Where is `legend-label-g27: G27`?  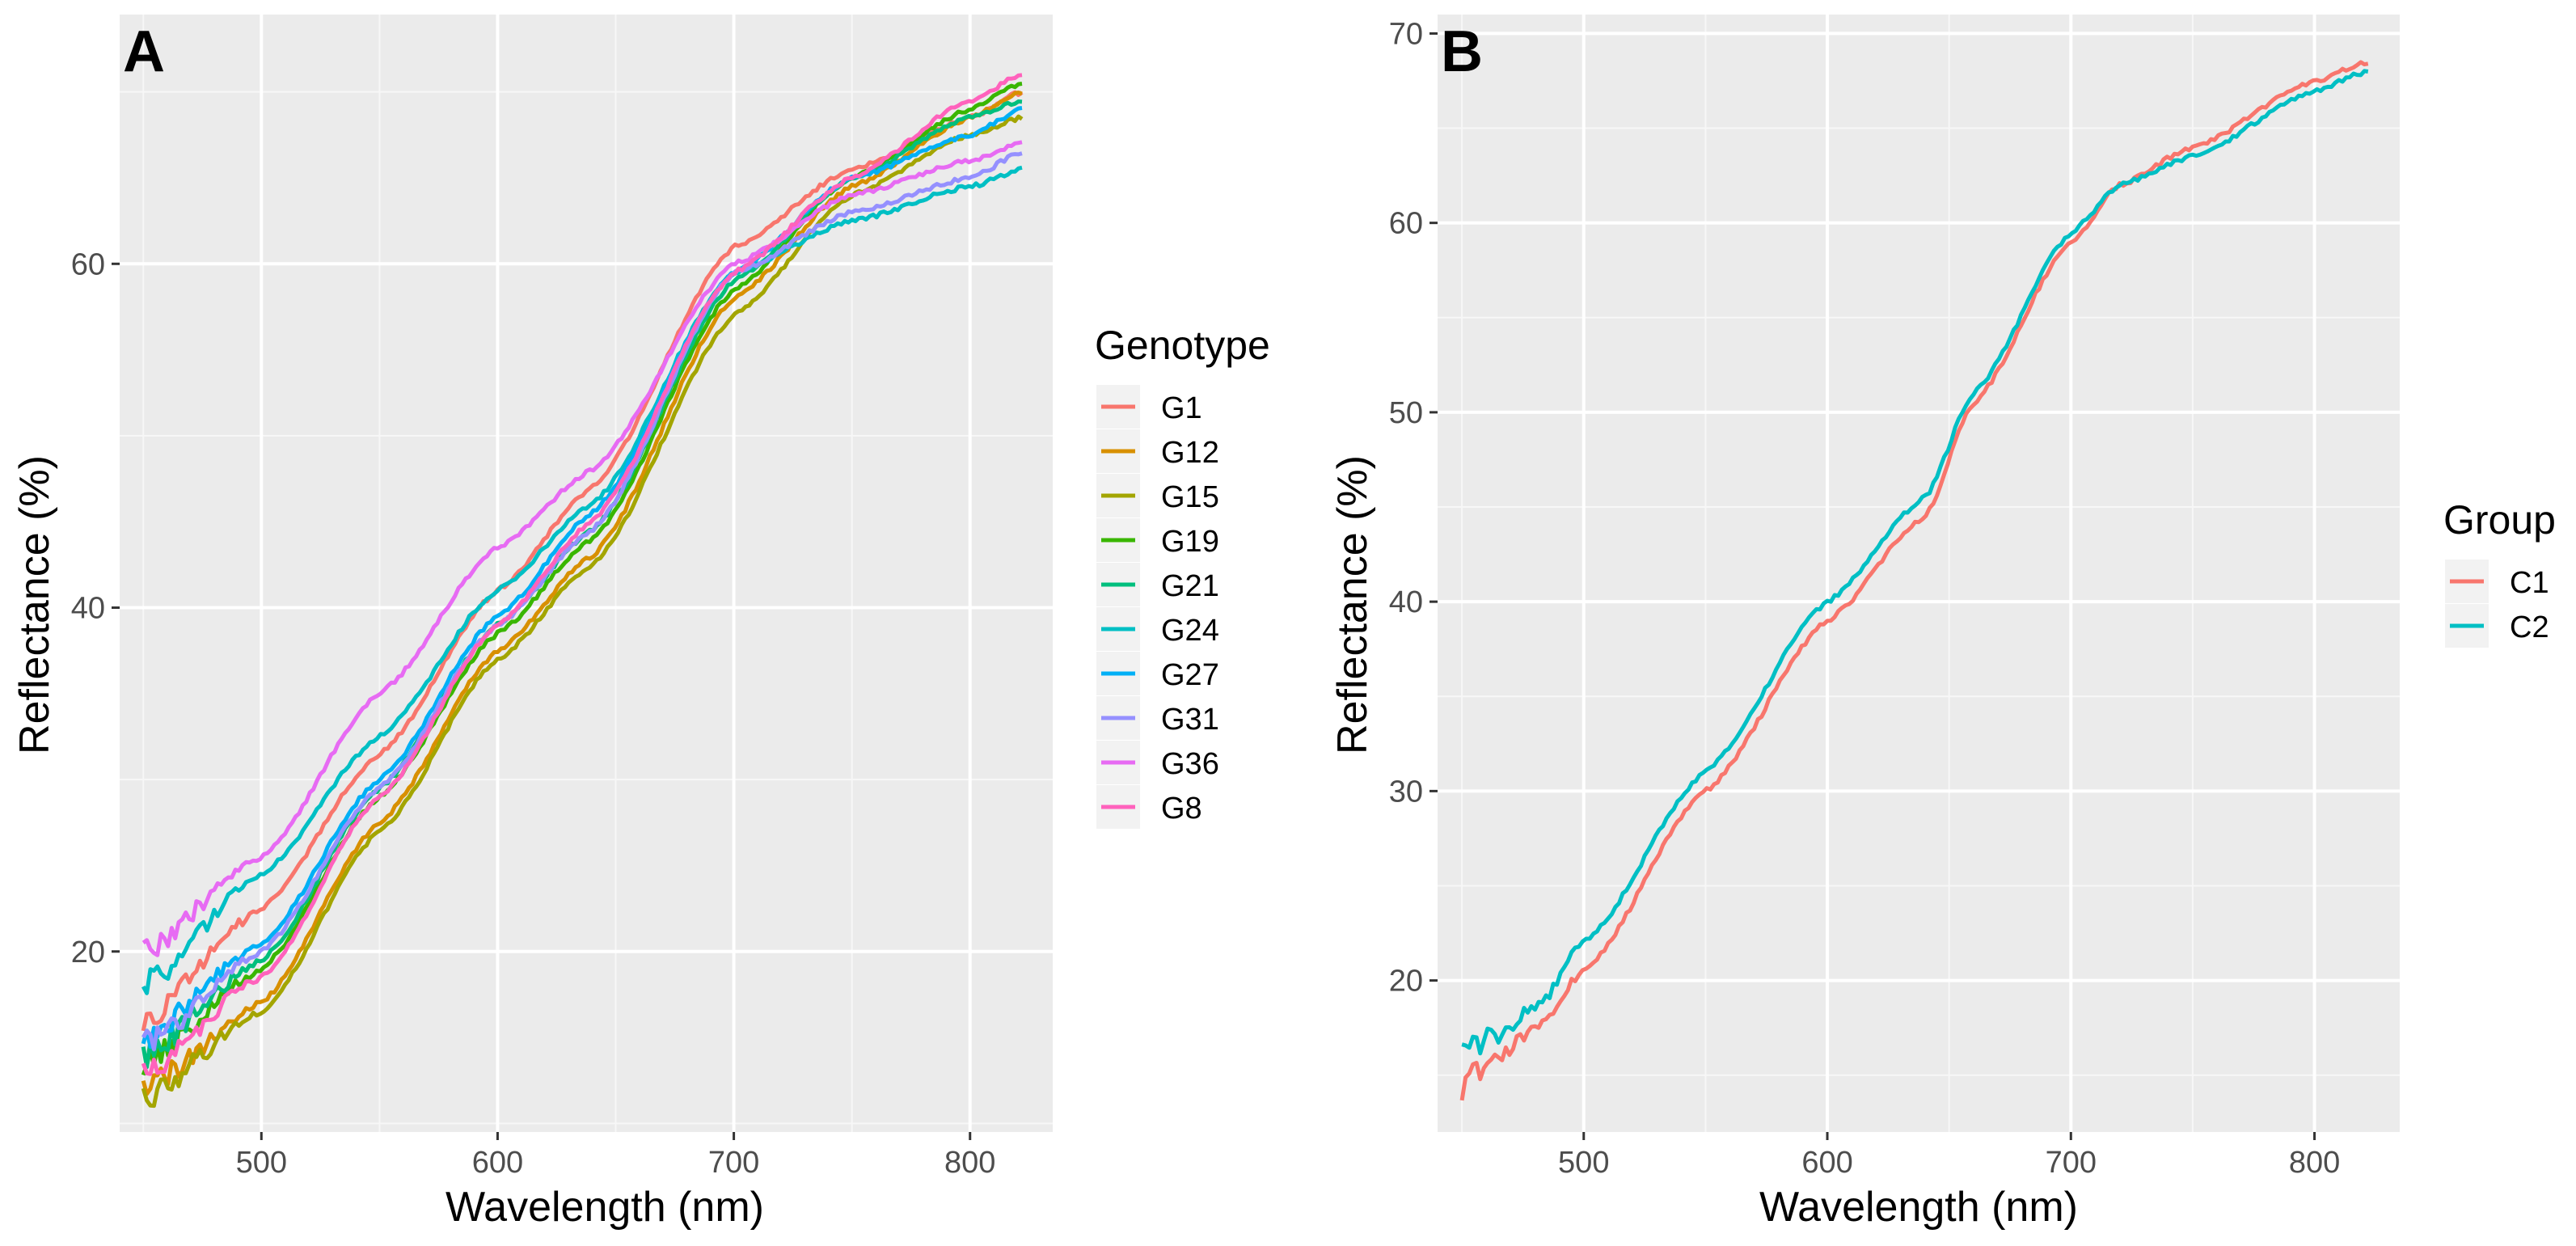
legend-label-g27: G27 is located at coordinates (1190, 675).